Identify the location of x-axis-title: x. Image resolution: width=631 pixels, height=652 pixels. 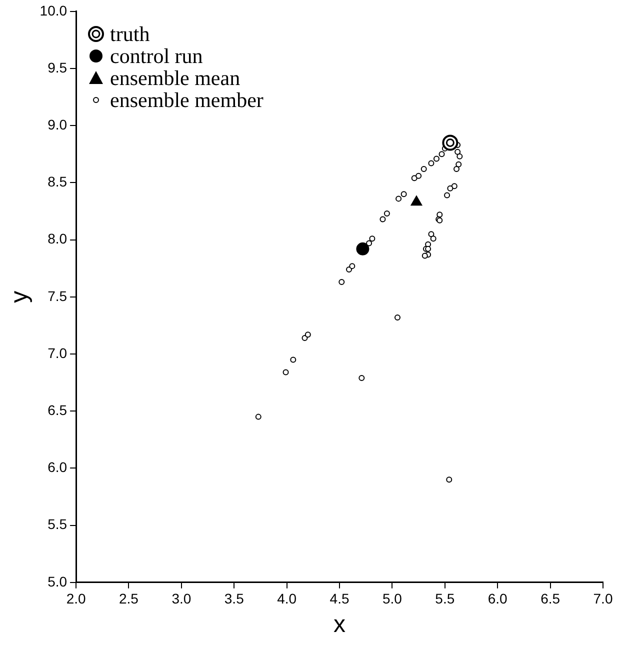
(340, 624).